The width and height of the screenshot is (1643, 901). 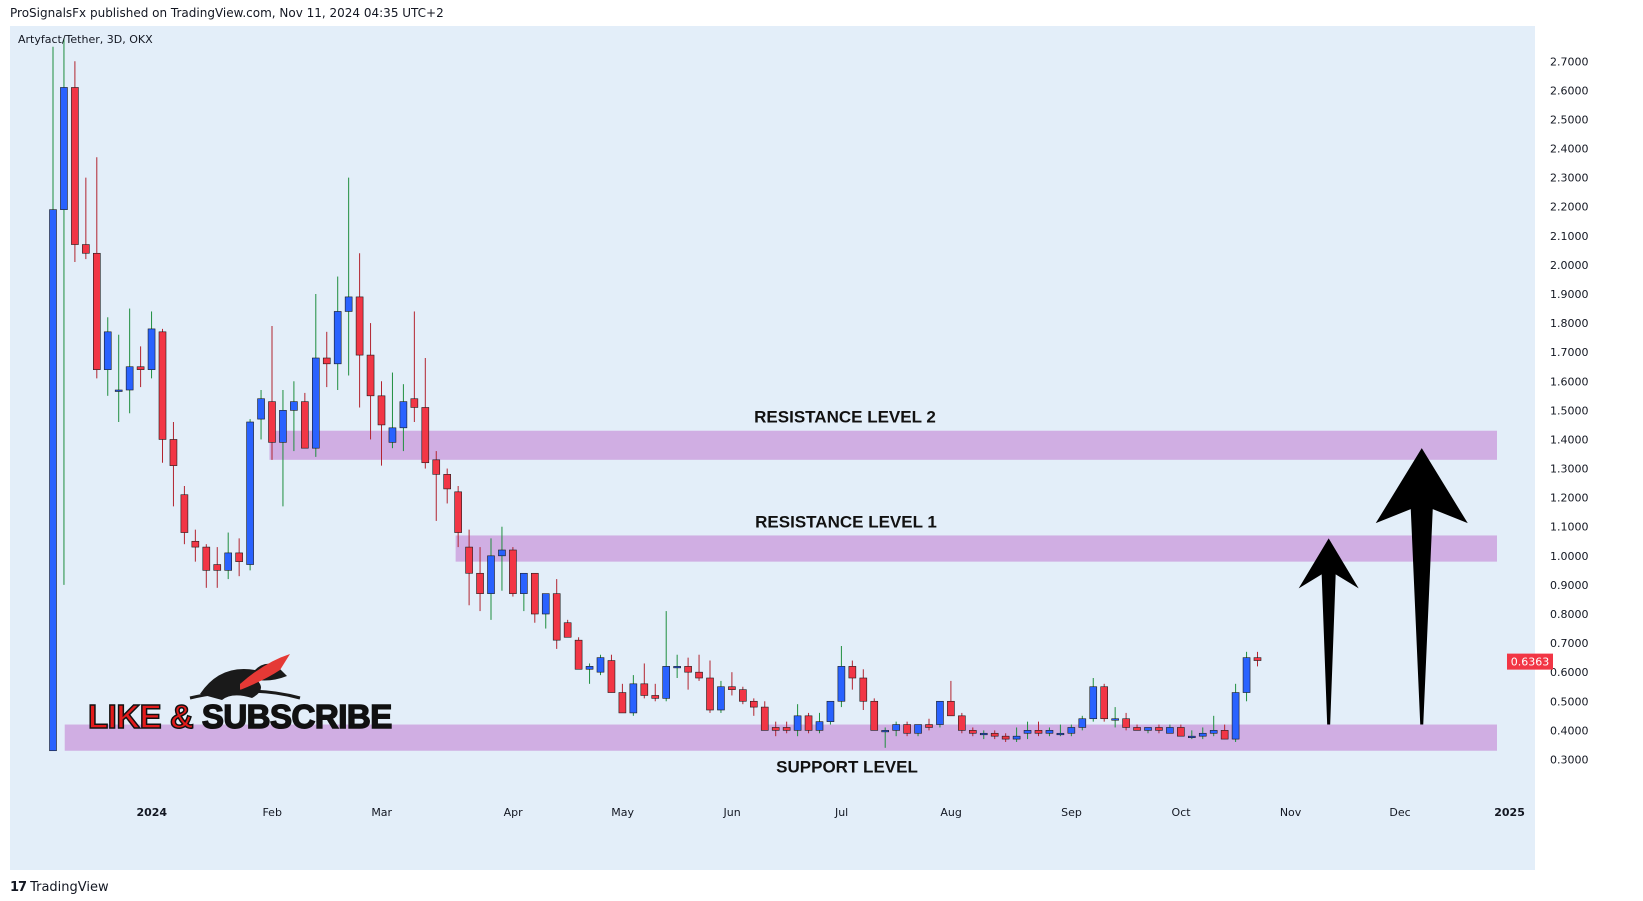 What do you see at coordinates (1569, 410) in the screenshot?
I see `y-tick-label: 1.5000` at bounding box center [1569, 410].